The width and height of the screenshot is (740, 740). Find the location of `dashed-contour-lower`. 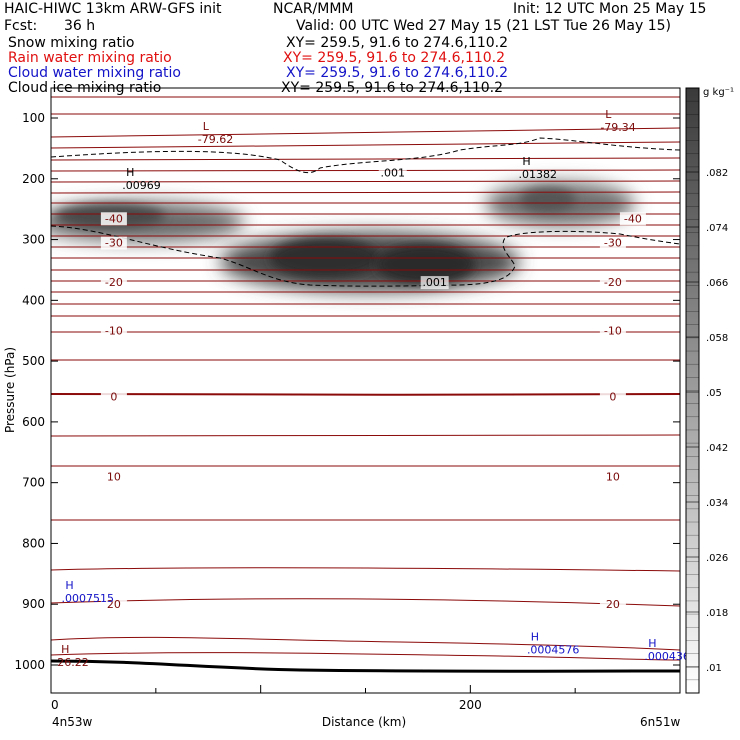

dashed-contour-lower is located at coordinates (365, 256).